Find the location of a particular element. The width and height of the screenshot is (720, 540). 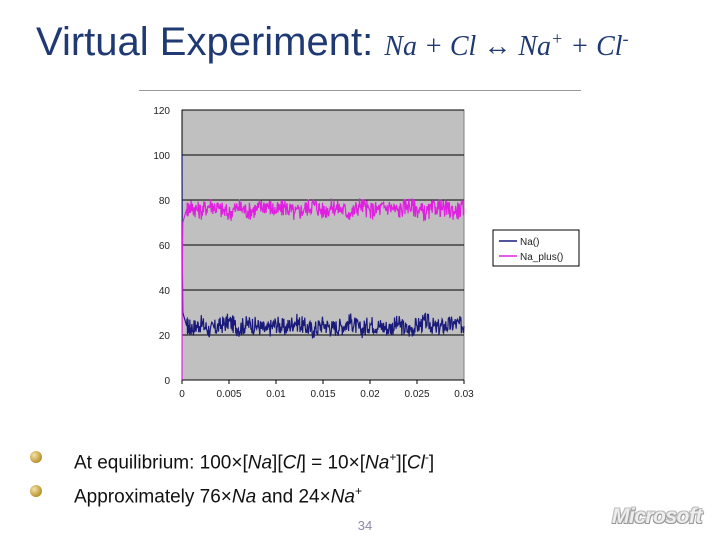

y-tick-label: 100 is located at coordinates (161, 156).